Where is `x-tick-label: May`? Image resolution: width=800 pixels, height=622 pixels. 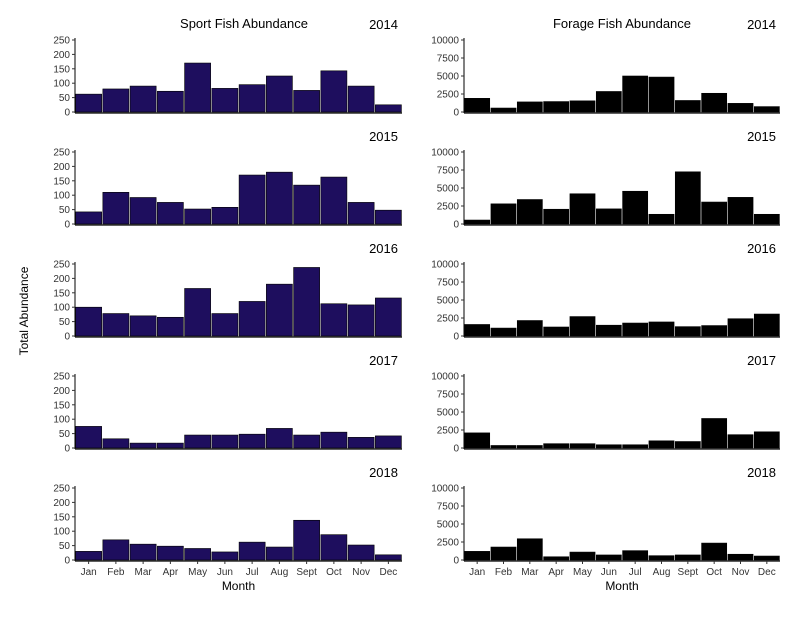 x-tick-label: May is located at coordinates (582, 572).